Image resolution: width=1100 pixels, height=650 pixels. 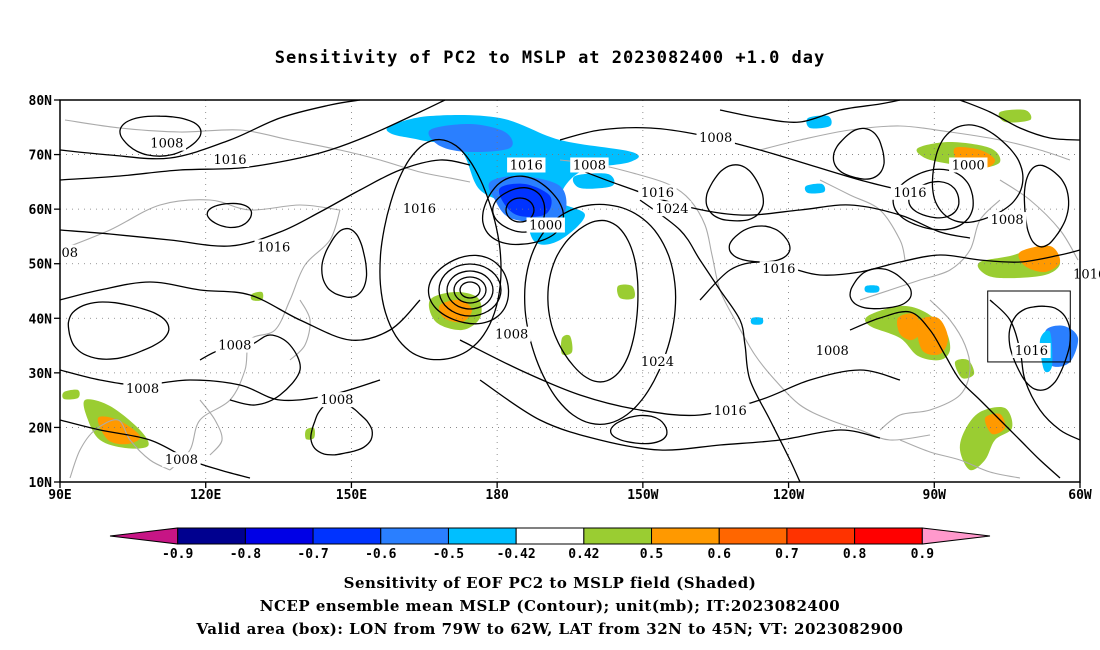 What do you see at coordinates (788, 495) in the screenshot?
I see `lon-tick-label: 120W` at bounding box center [788, 495].